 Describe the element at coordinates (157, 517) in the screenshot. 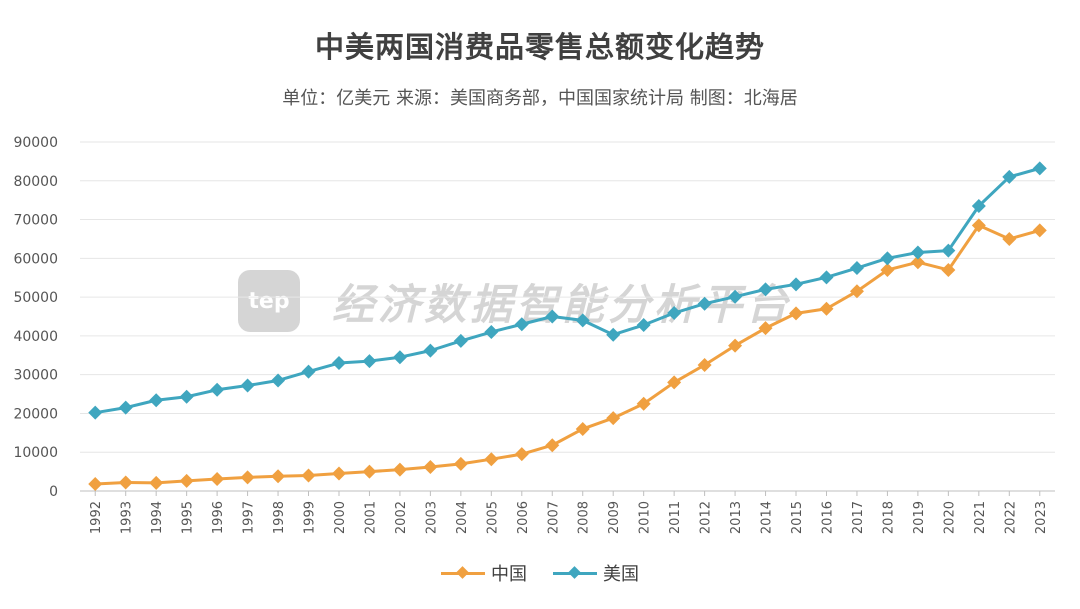

I see `x-tick-label: 1994` at that location.